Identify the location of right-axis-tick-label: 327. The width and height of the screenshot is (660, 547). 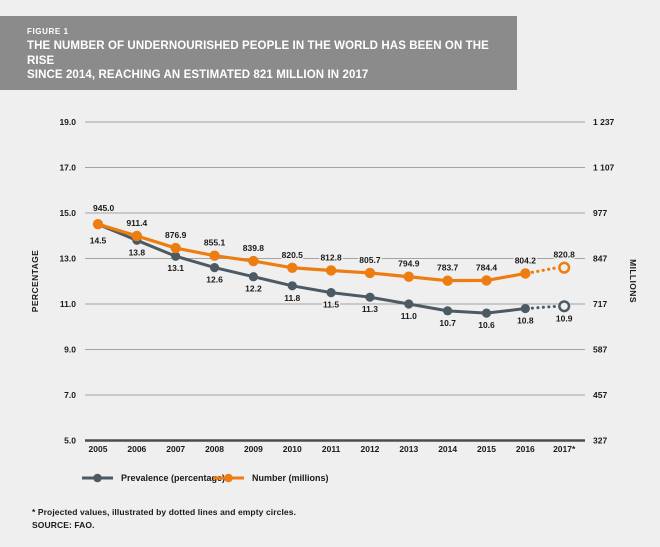
(600, 441).